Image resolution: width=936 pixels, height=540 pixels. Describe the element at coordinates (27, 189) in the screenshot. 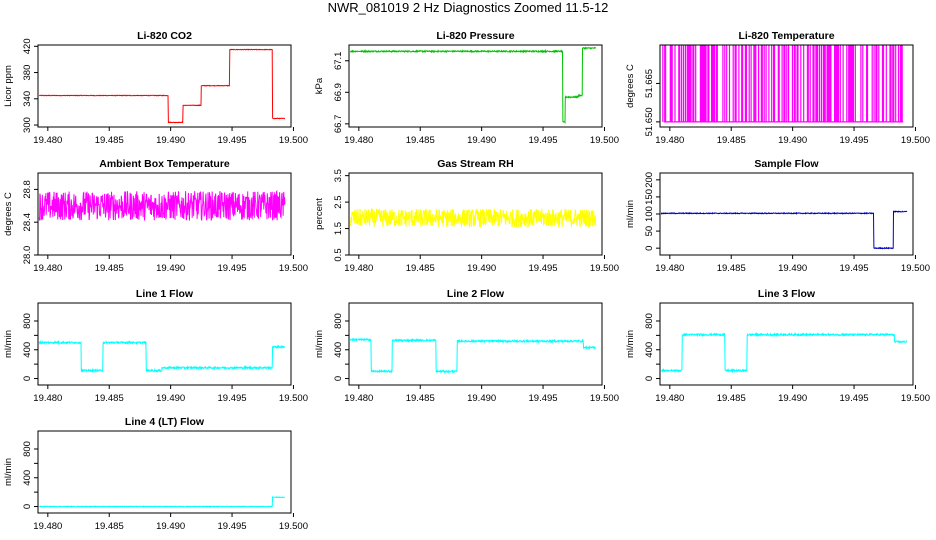

I see `y-tick-label: 28.8` at that location.